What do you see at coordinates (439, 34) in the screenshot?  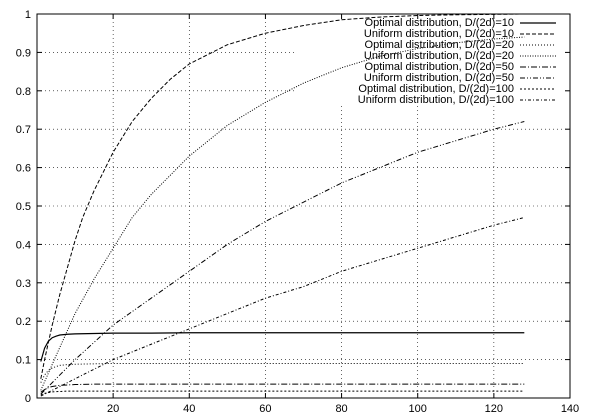 I see `legend-label: Uniform distribution, D/(2d)=10` at bounding box center [439, 34].